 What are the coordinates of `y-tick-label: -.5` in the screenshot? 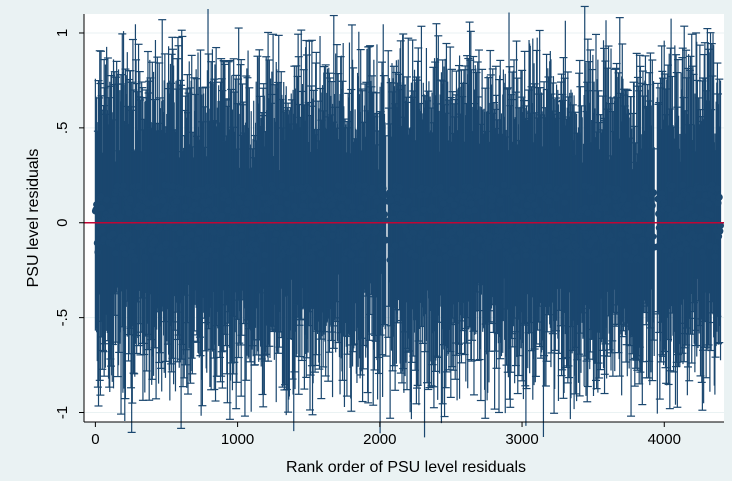 It's located at (62, 318).